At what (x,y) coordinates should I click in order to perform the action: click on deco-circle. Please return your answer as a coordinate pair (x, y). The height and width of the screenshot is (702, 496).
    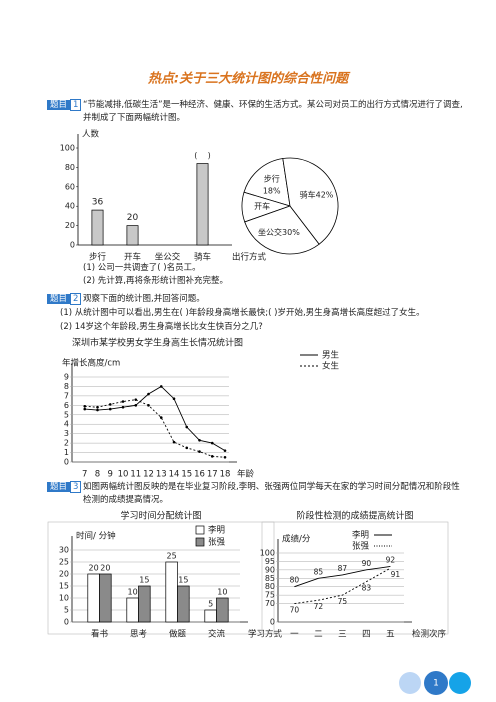
    Looking at the image, I should click on (410, 683).